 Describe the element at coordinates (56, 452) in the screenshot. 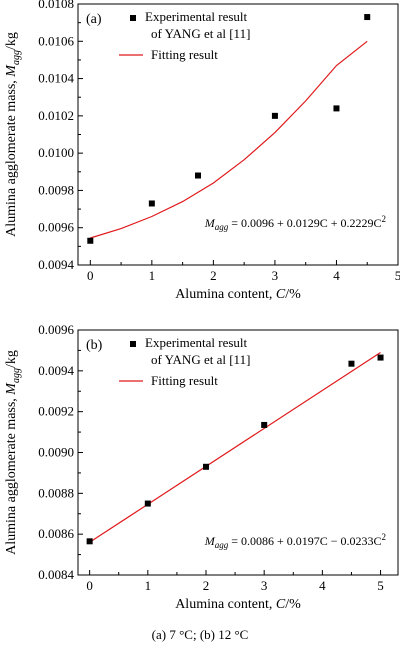

I see `y-tick-label: 0.0090` at that location.